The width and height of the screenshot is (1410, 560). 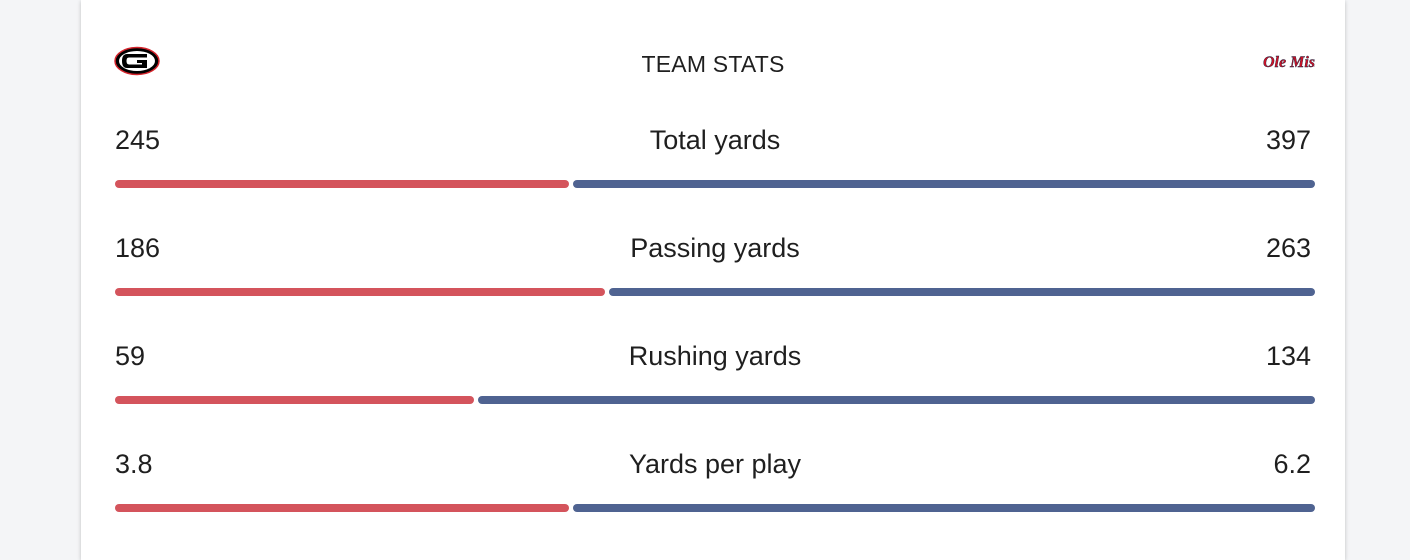 What do you see at coordinates (1292, 464) in the screenshot?
I see `away-stat-value: 6.2` at bounding box center [1292, 464].